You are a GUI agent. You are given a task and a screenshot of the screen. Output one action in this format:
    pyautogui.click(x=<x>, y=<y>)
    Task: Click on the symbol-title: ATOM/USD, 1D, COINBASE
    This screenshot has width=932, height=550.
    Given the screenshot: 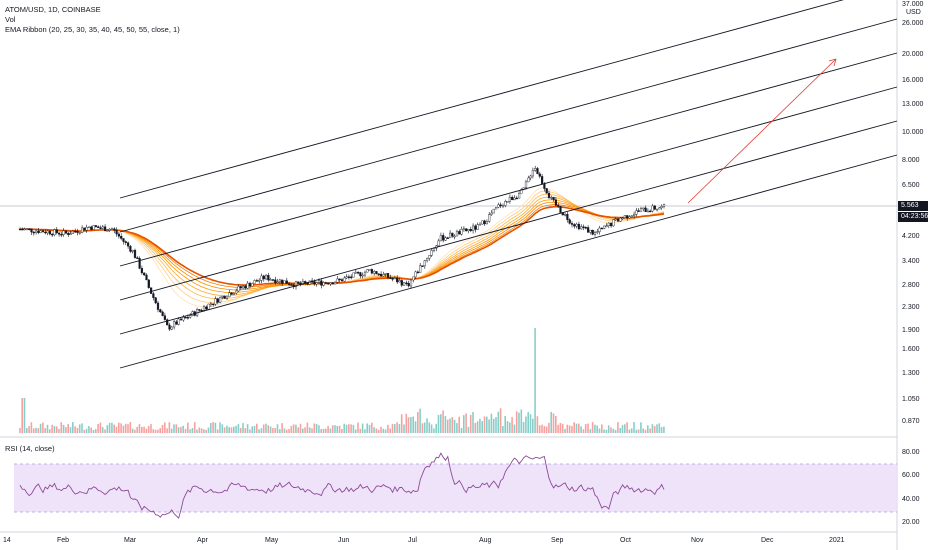 What is the action you would take?
    pyautogui.click(x=53, y=9)
    